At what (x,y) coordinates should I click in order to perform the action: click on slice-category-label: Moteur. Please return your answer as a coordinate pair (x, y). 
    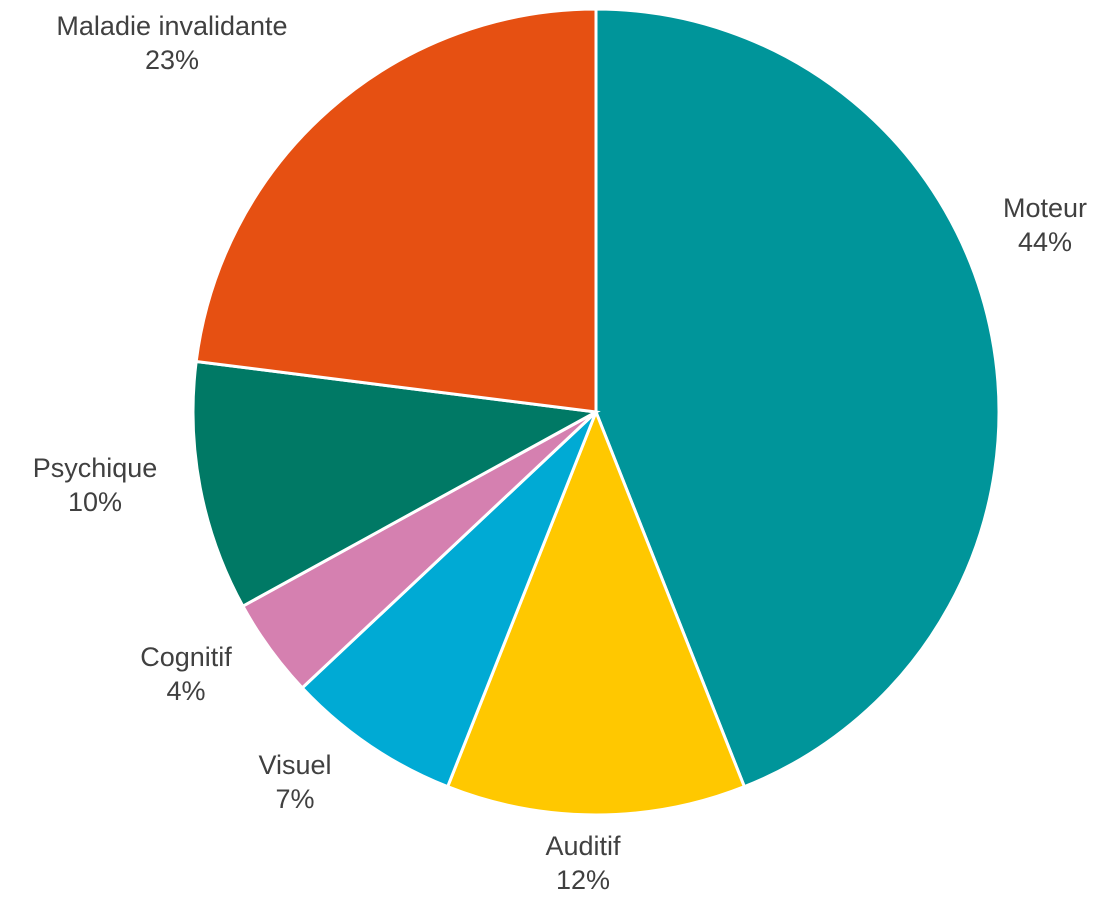
    Looking at the image, I should click on (1045, 208).